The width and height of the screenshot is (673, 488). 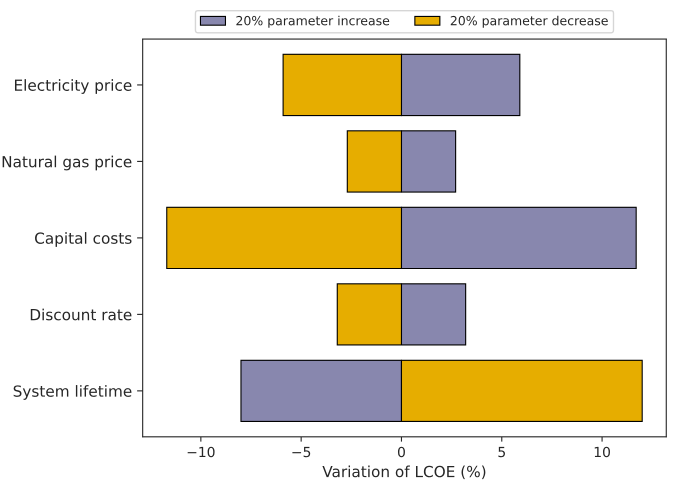 I want to click on x-axis-title: Variation of LCOE (%), so click(x=404, y=472).